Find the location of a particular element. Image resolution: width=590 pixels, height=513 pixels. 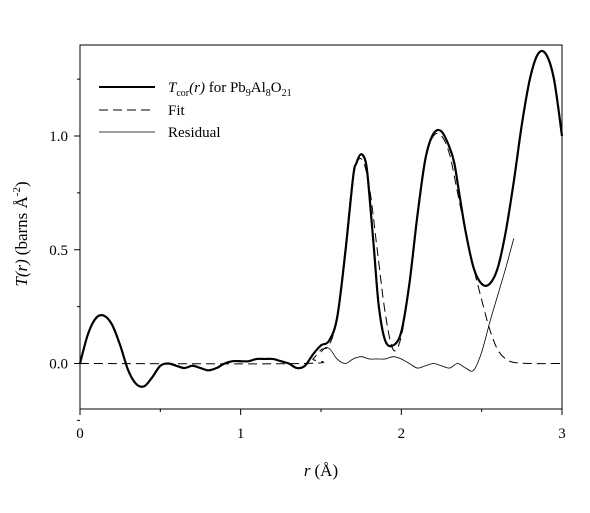

x-tick-label: 2 is located at coordinates (402, 434).